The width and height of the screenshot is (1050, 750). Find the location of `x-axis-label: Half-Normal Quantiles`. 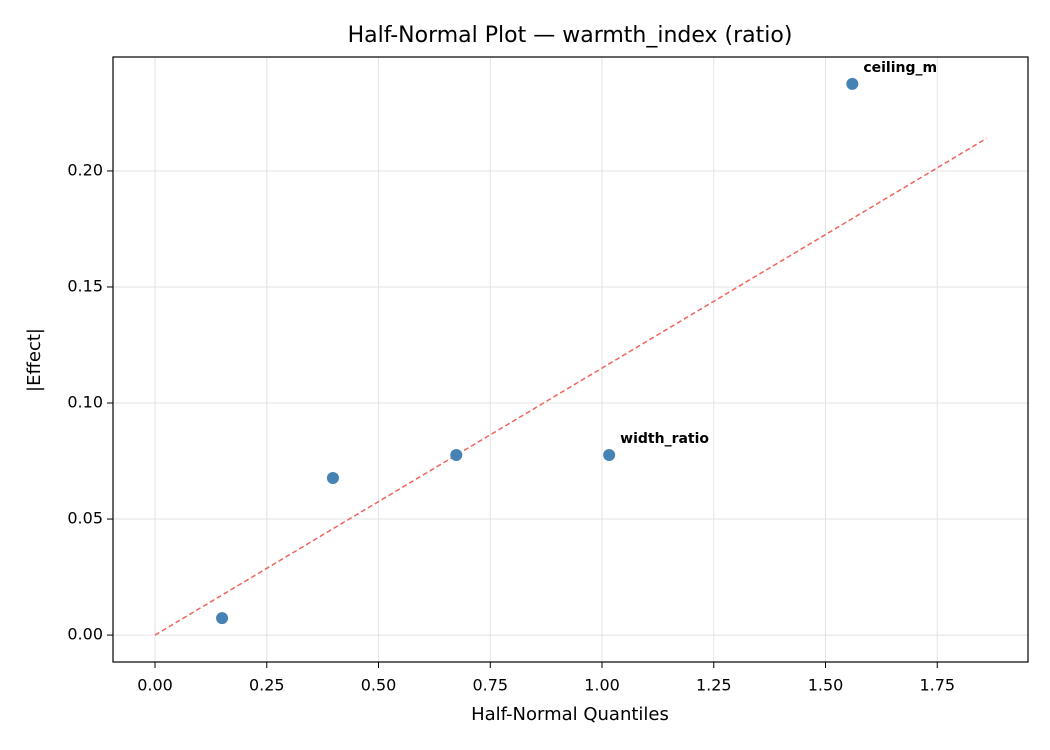

x-axis-label: Half-Normal Quantiles is located at coordinates (570, 714).